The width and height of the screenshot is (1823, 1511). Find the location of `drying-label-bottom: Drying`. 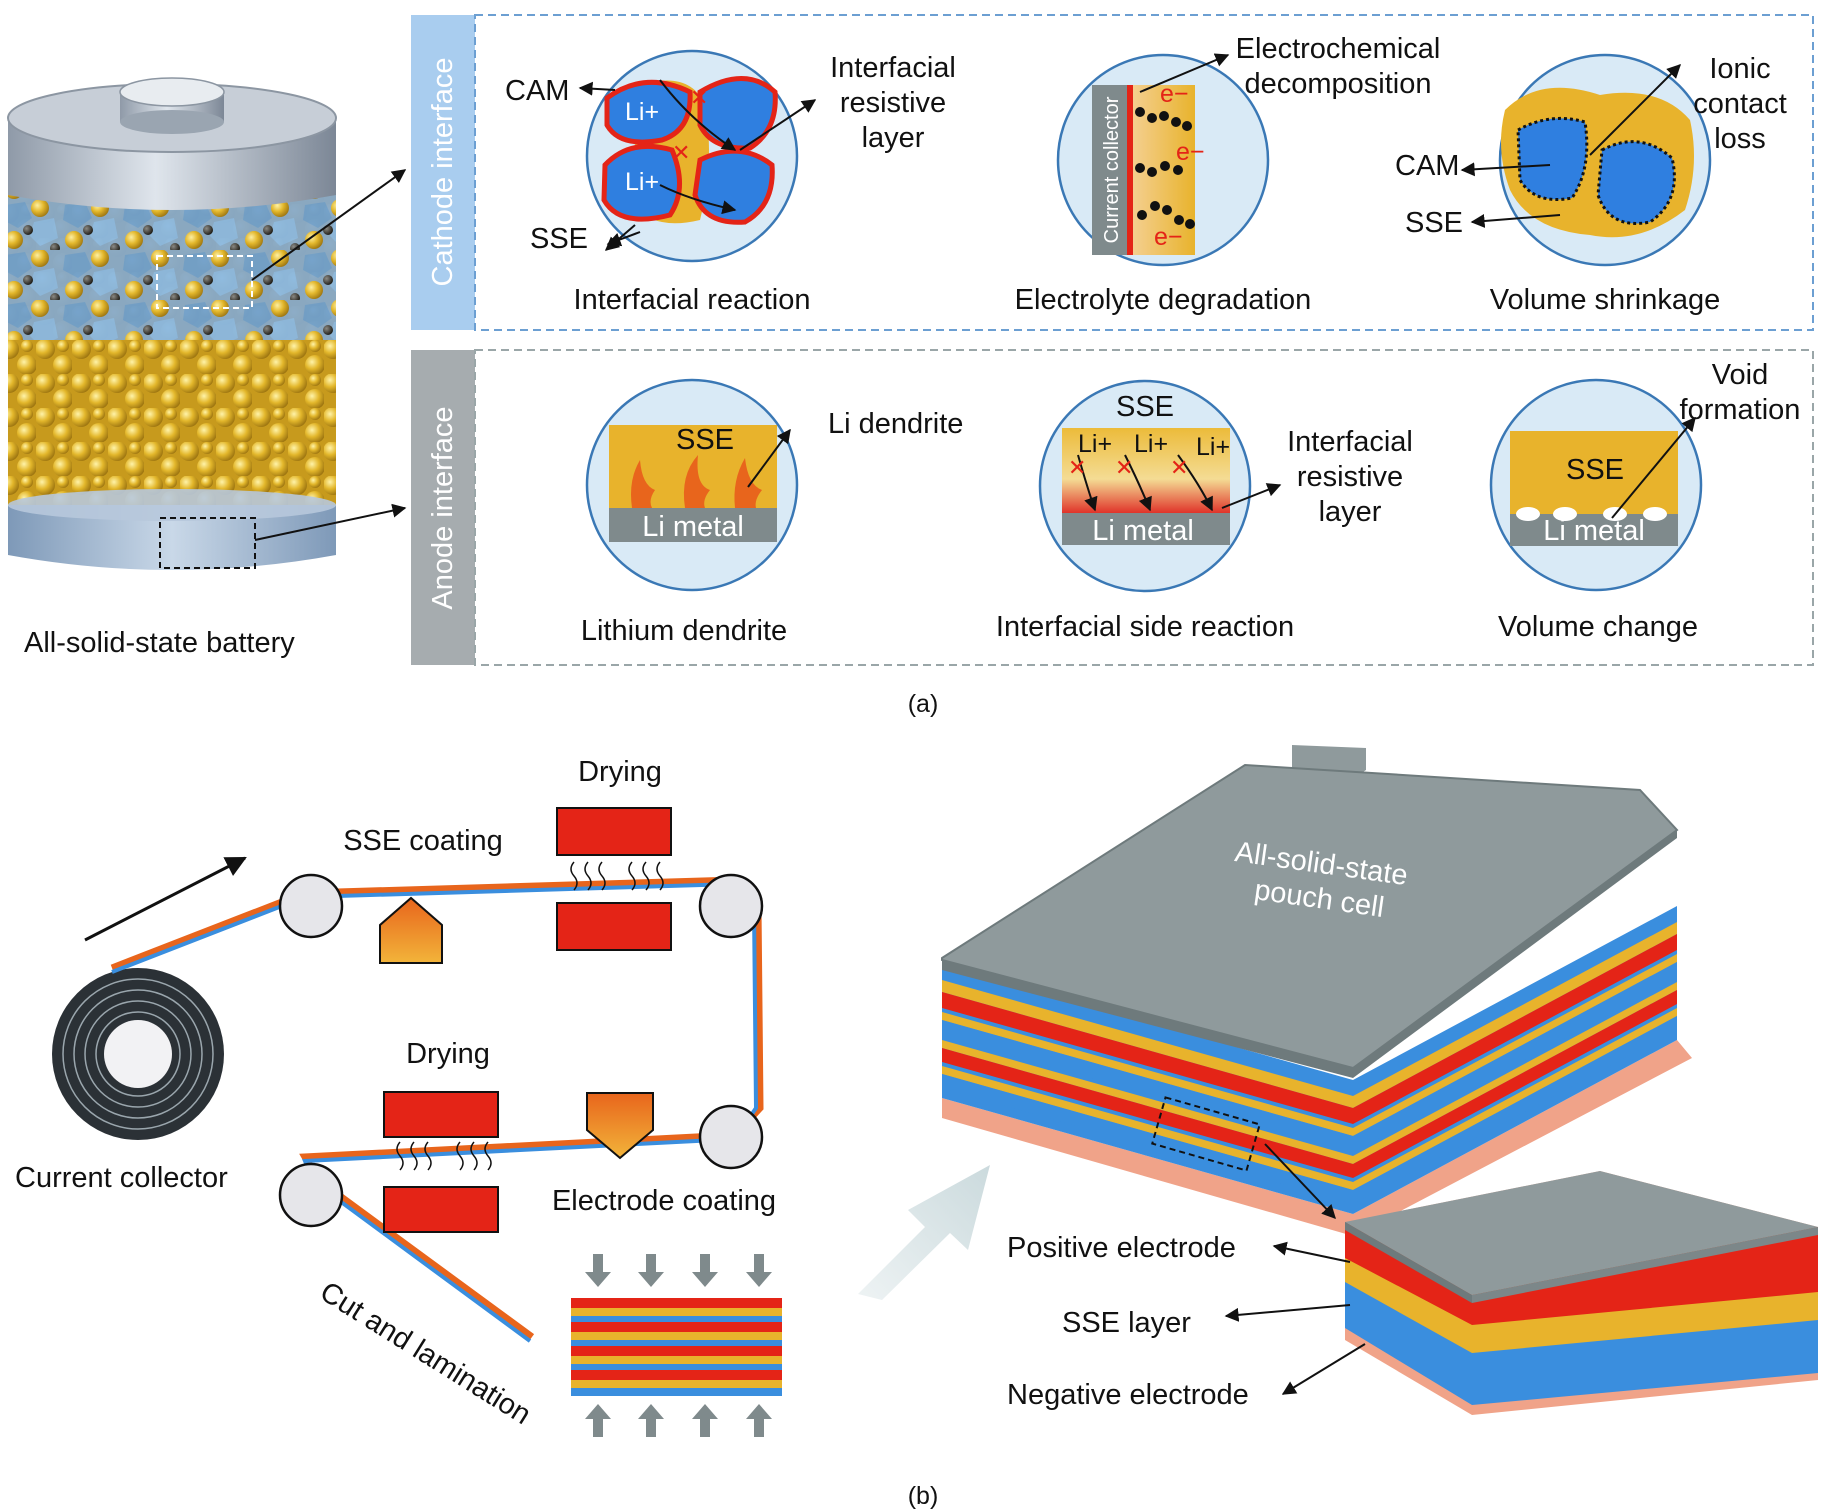

drying-label-bottom: Drying is located at coordinates (448, 1054).